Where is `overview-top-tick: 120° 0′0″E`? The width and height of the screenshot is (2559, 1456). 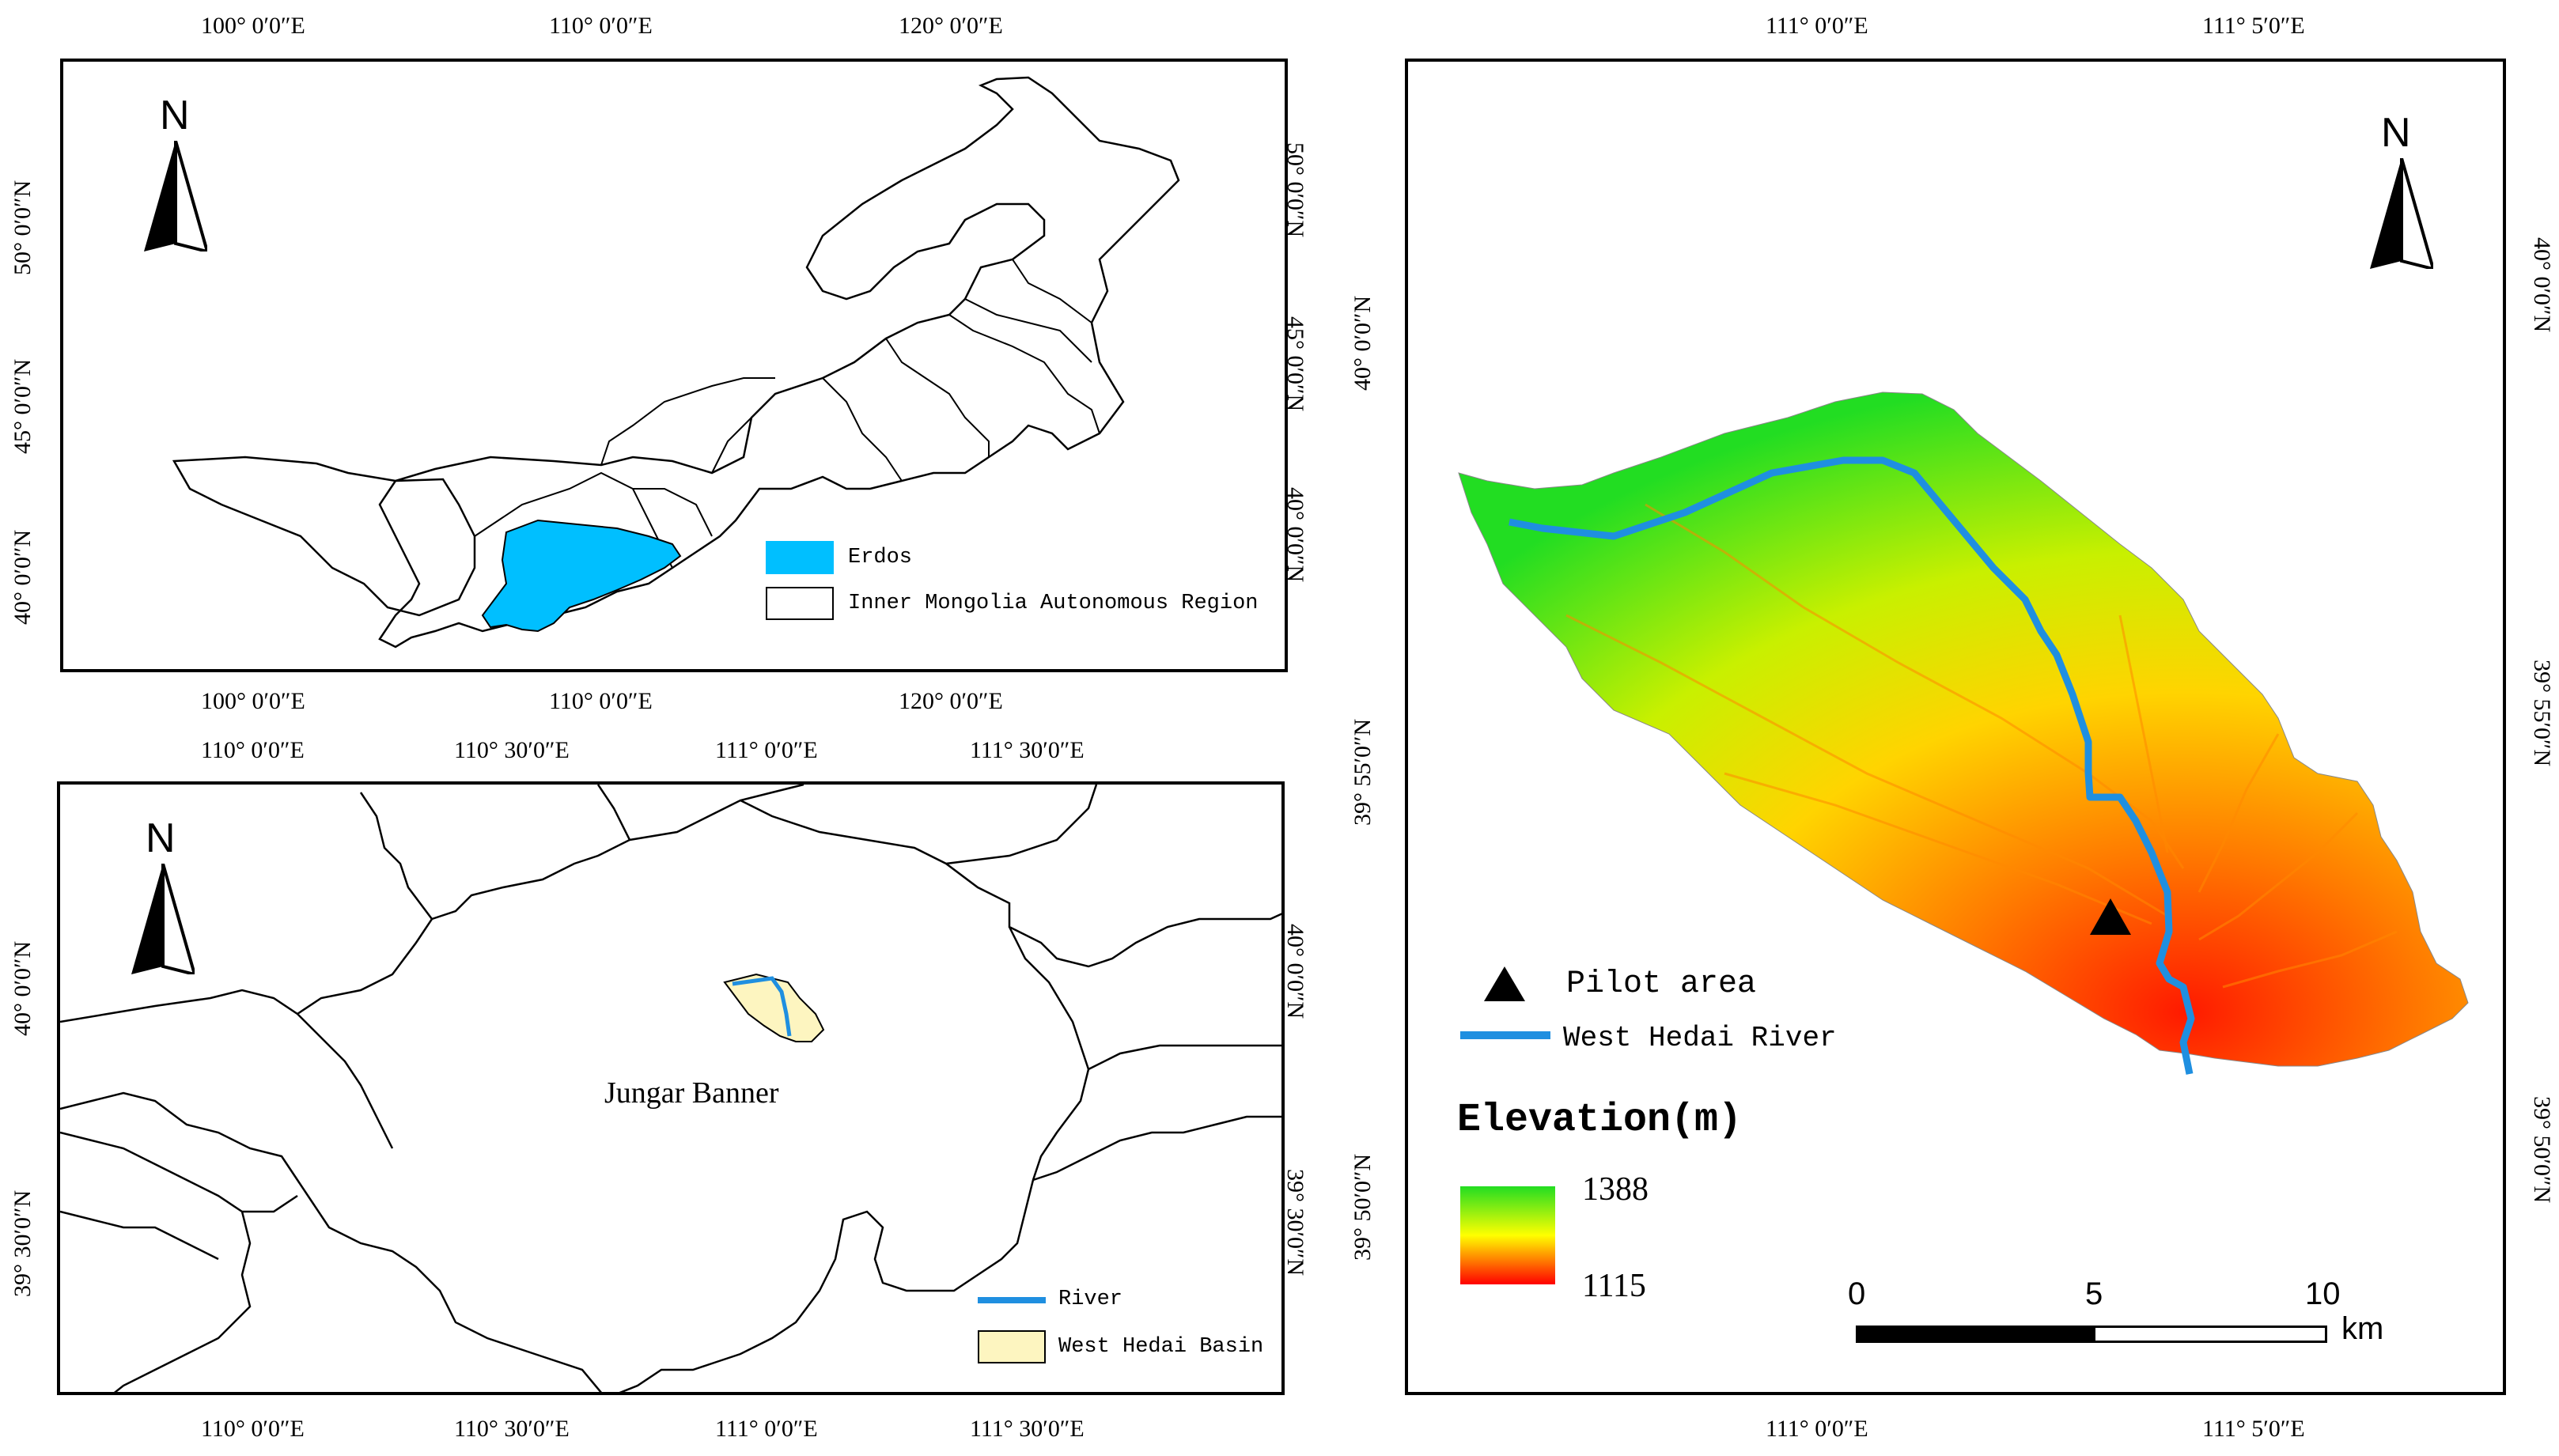
overview-top-tick: 120° 0′0″E is located at coordinates (951, 26).